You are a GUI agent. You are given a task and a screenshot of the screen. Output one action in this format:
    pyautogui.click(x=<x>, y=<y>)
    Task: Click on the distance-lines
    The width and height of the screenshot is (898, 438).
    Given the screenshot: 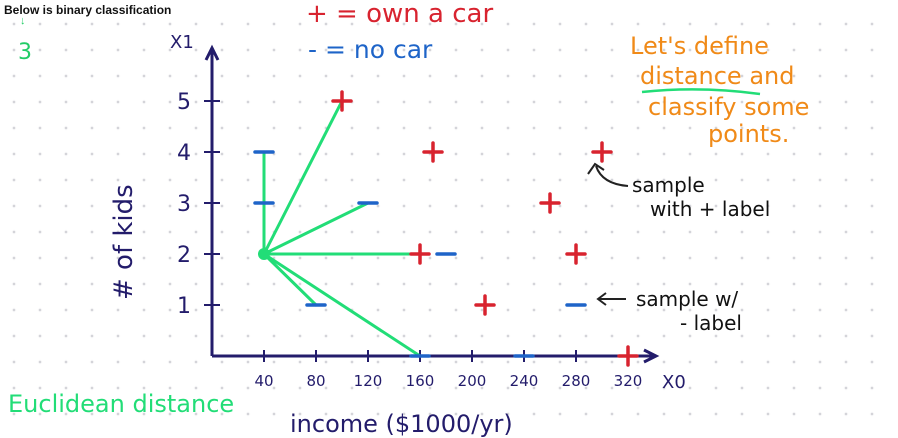 What is the action you would take?
    pyautogui.click(x=342, y=228)
    